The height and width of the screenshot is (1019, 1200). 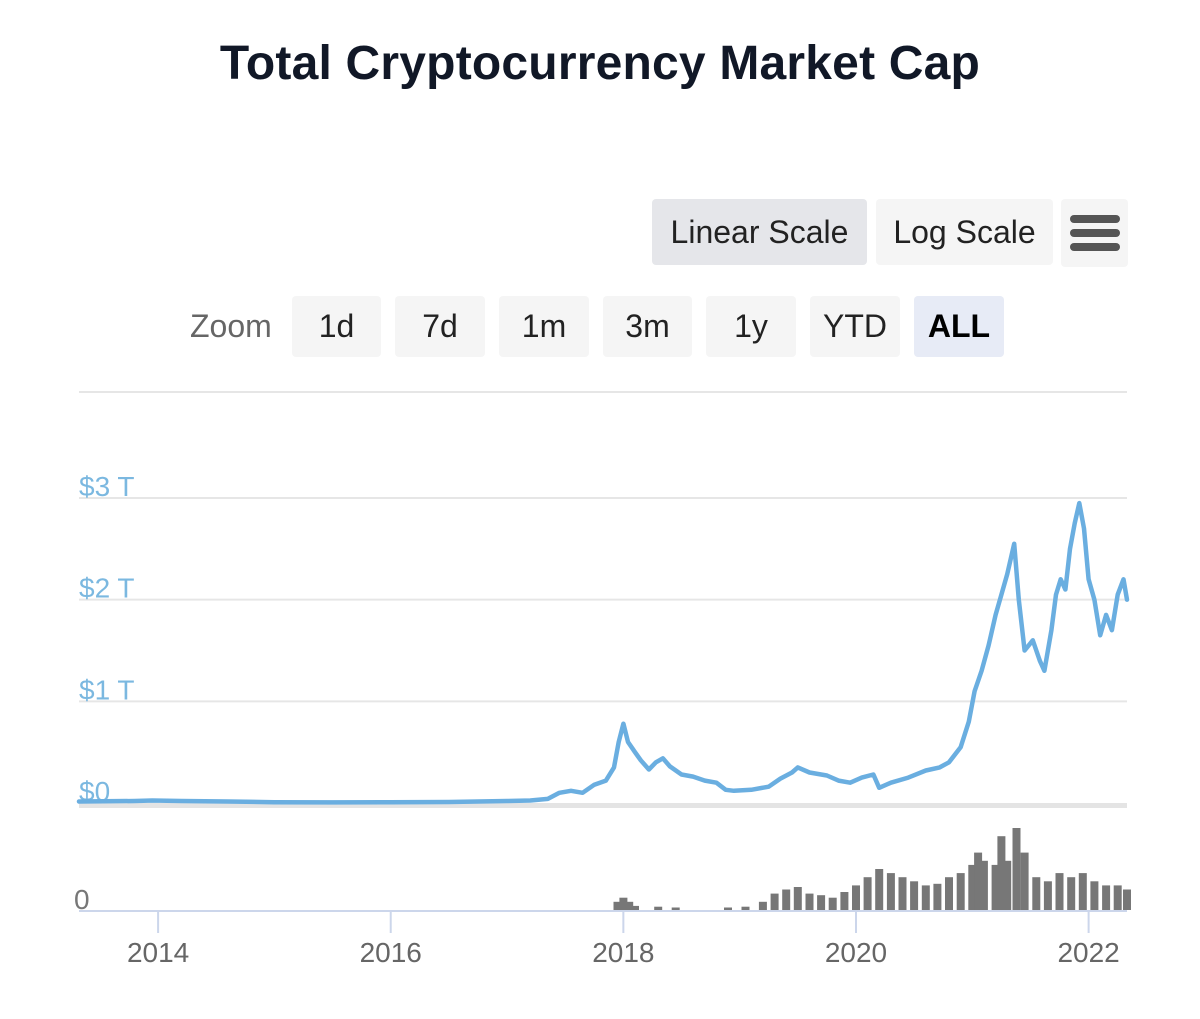 I want to click on zoom-1d-button: 1d, so click(x=336, y=326).